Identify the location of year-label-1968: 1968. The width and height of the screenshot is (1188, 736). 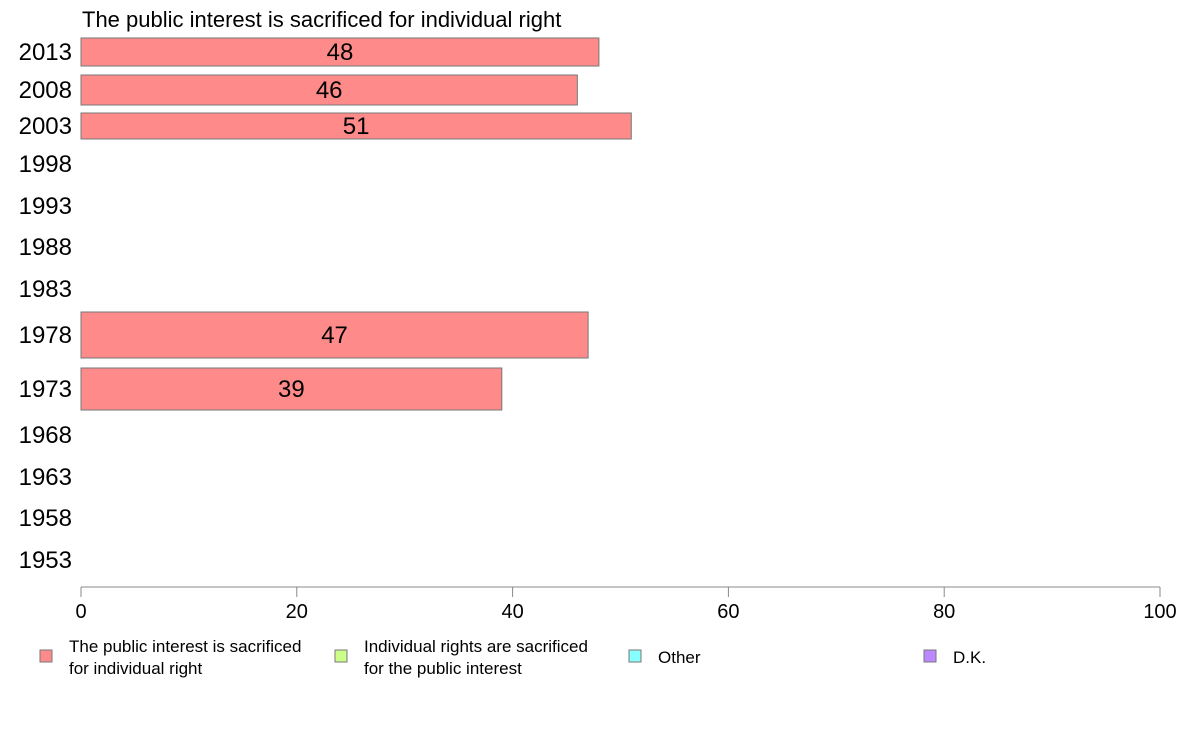
(45, 435).